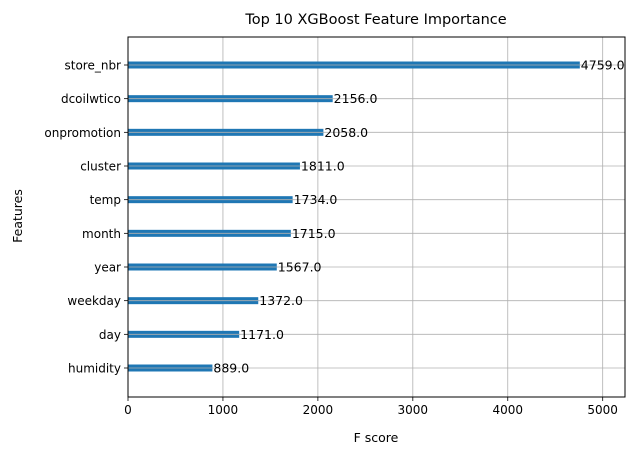  Describe the element at coordinates (101, 234) in the screenshot. I see `y-tick-label-month: month` at that location.